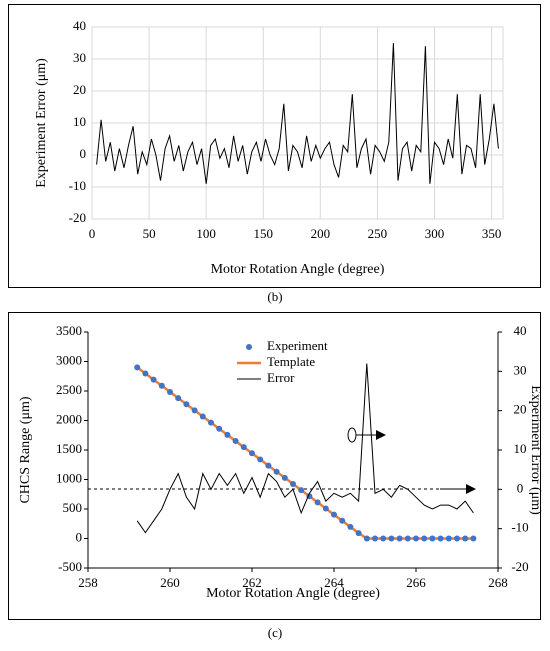 The height and width of the screenshot is (651, 550). What do you see at coordinates (520, 448) in the screenshot?
I see `y2-tick-label: 10` at bounding box center [520, 448].